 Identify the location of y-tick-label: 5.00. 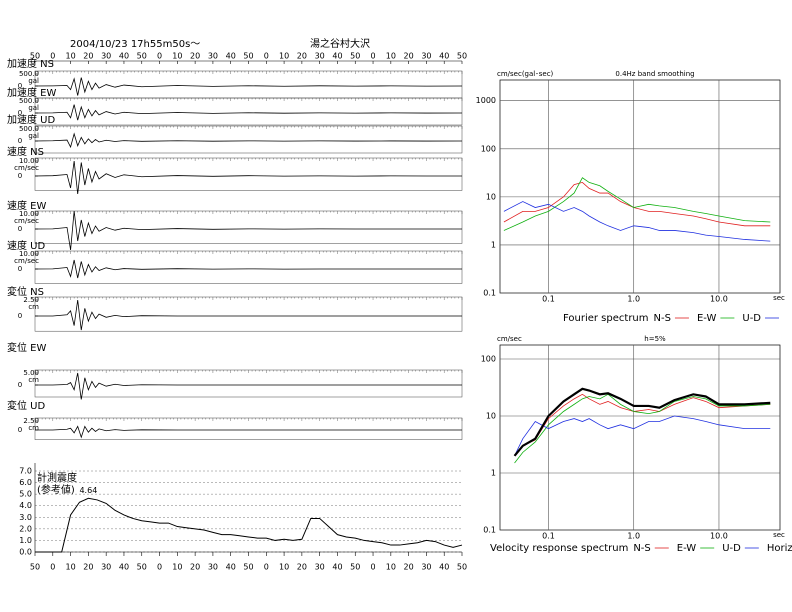
(31, 373).